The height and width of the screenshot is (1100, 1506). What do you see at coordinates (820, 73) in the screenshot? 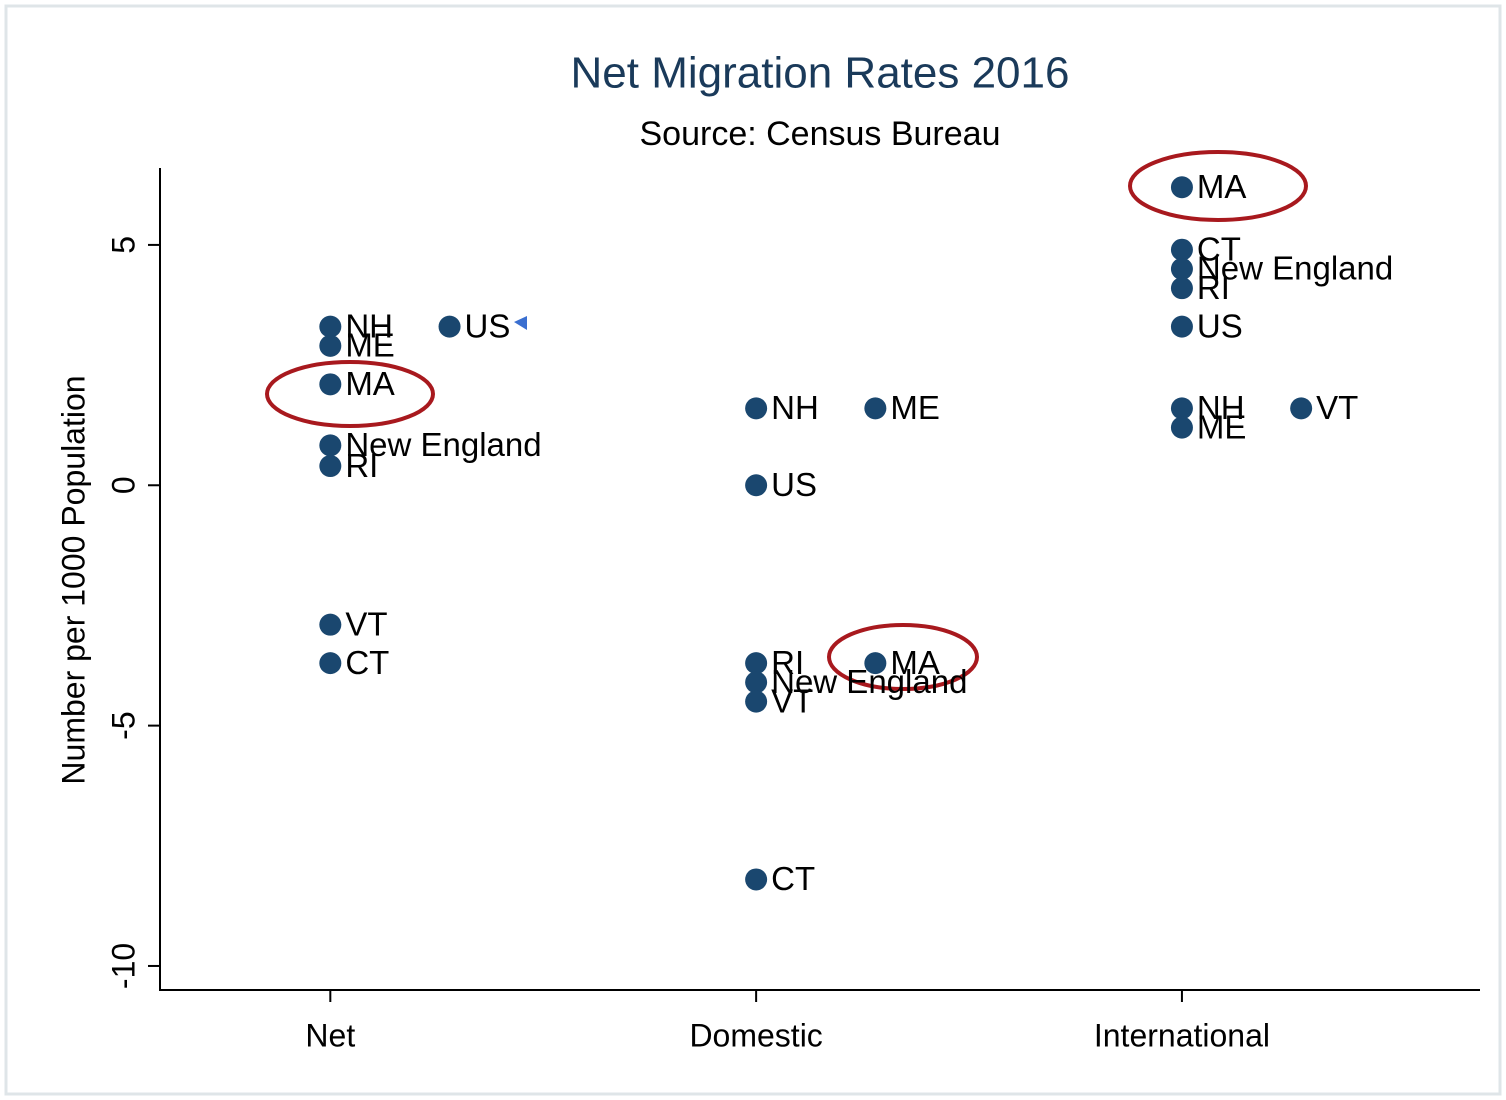
I see `chart-title: Net Migration Rates 2016` at bounding box center [820, 73].